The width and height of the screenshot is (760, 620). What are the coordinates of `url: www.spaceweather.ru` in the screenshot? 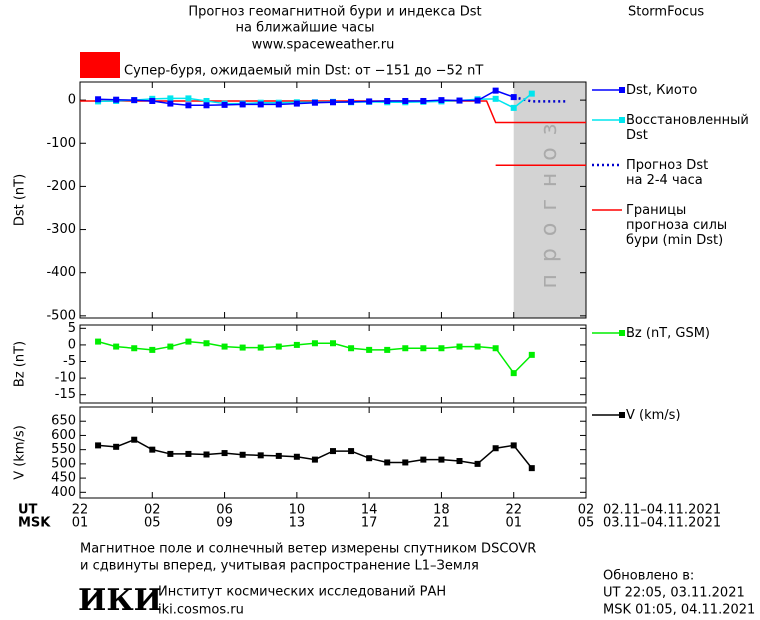 It's located at (323, 45).